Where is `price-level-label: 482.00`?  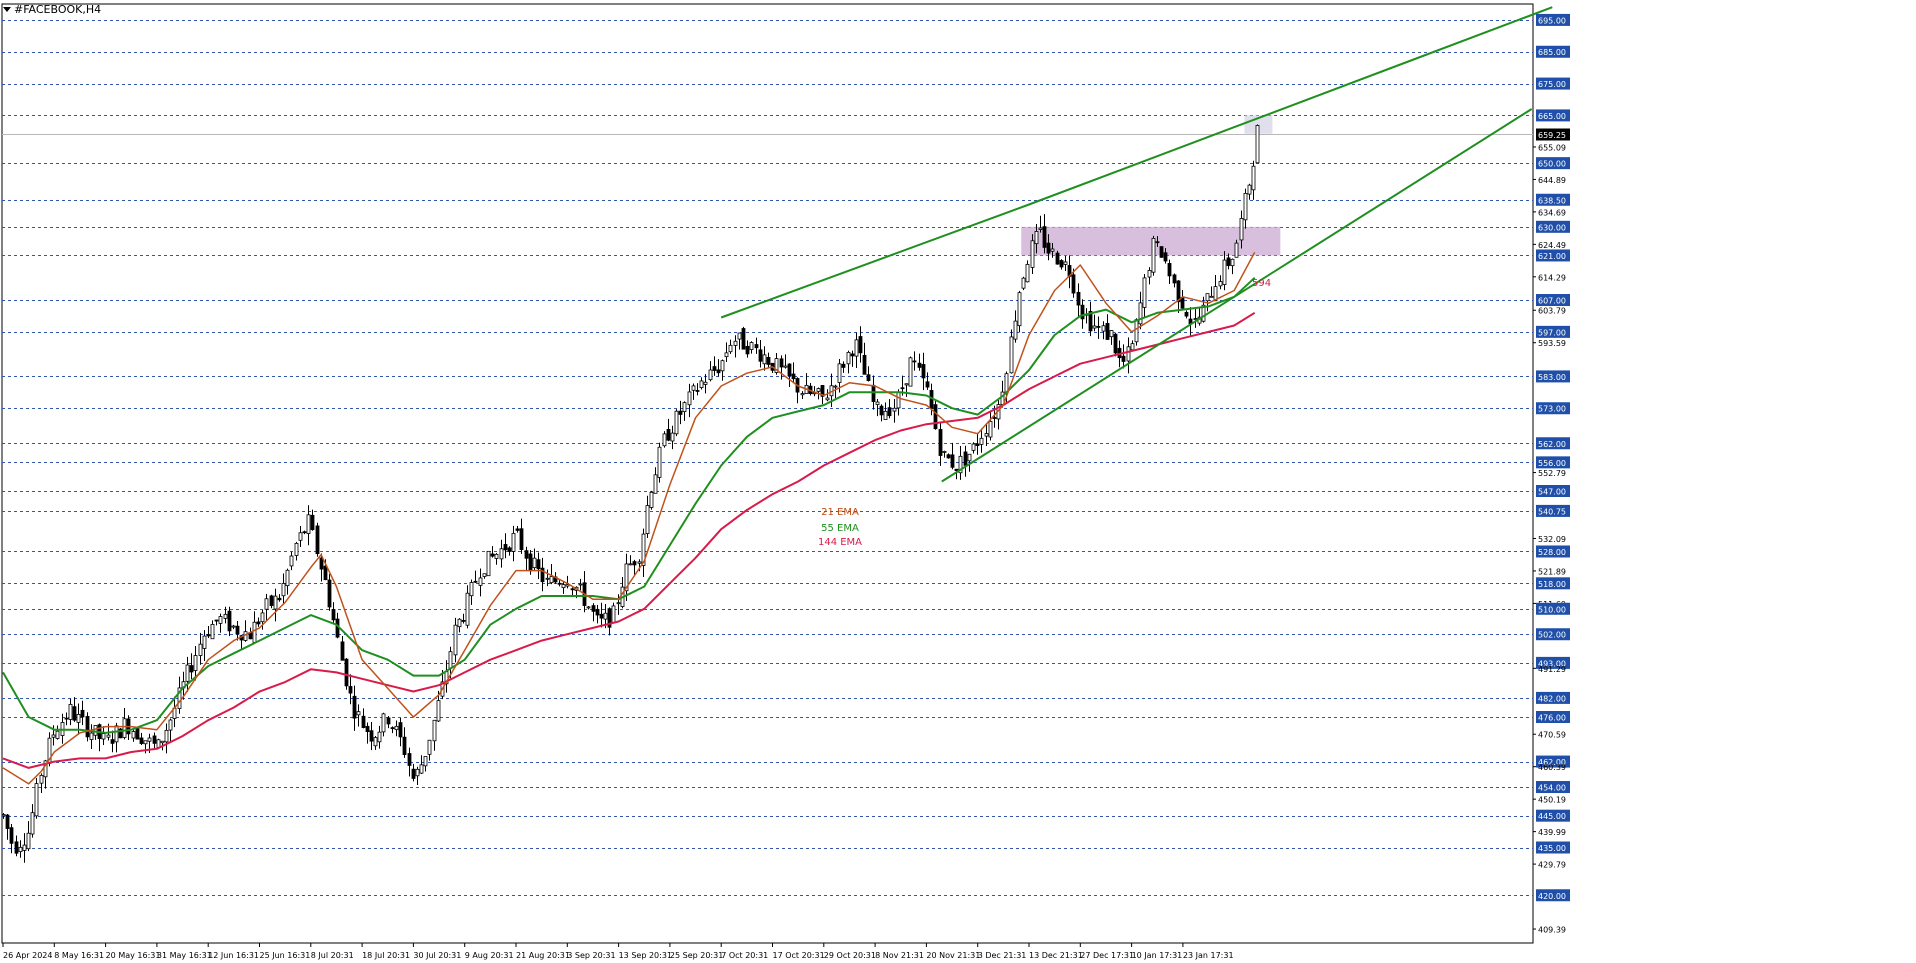
price-level-label: 482.00 is located at coordinates (1552, 698).